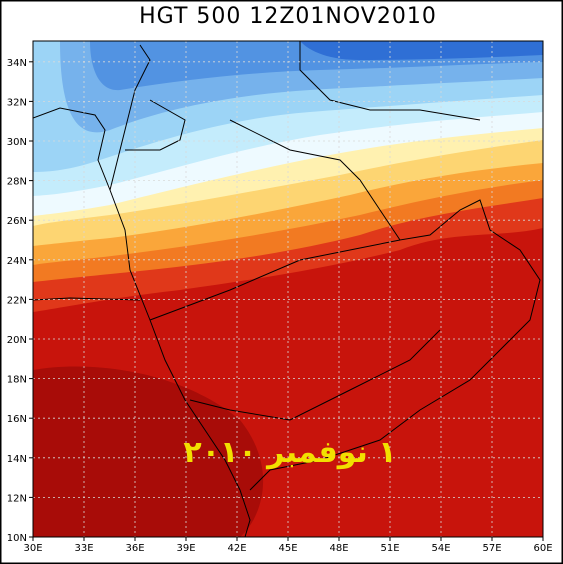 The height and width of the screenshot is (564, 563). Describe the element at coordinates (491, 548) in the screenshot. I see `lon-label: 57E` at that location.